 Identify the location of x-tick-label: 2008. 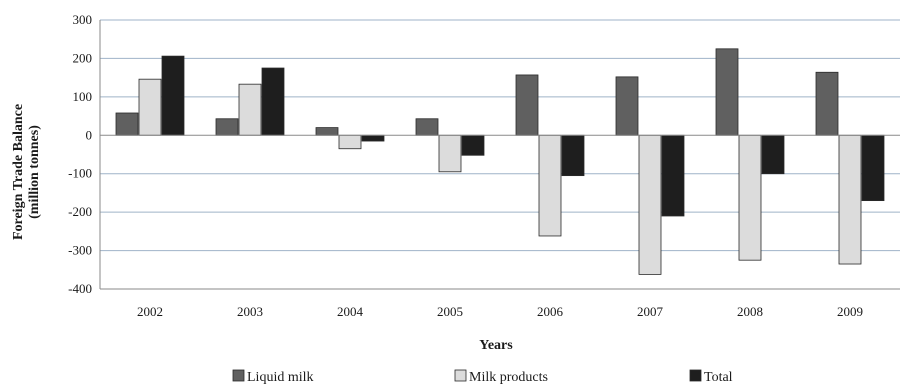
(750, 311).